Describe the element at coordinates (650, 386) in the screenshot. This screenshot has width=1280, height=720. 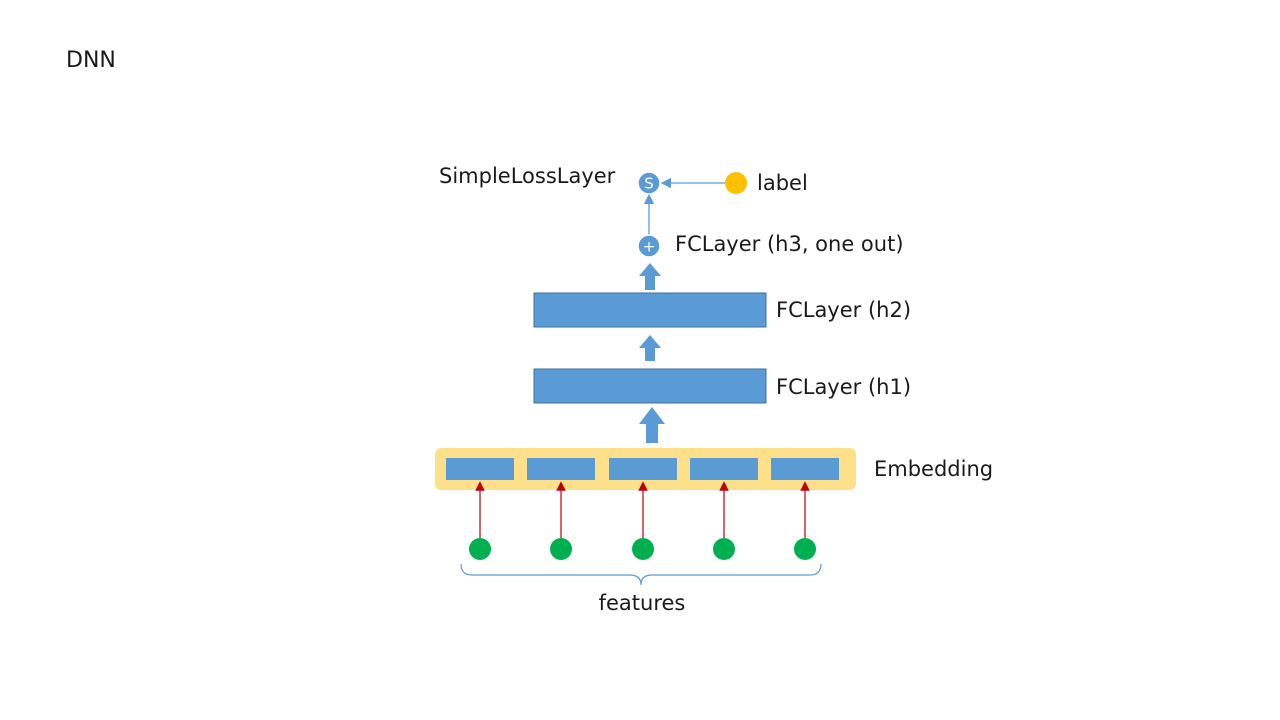
I see `h1-layer` at that location.